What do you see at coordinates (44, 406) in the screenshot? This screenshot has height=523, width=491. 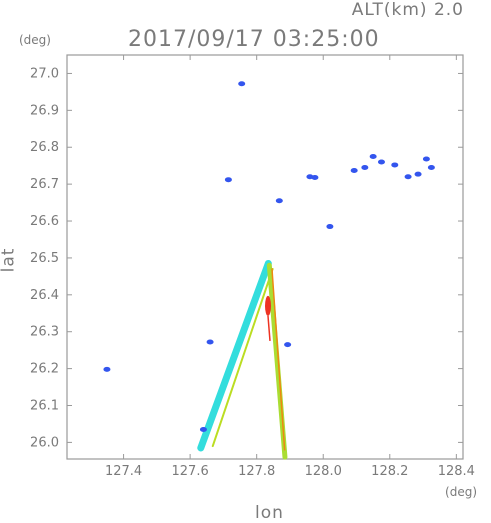 I see `y-tick-label: 26.1` at bounding box center [44, 406].